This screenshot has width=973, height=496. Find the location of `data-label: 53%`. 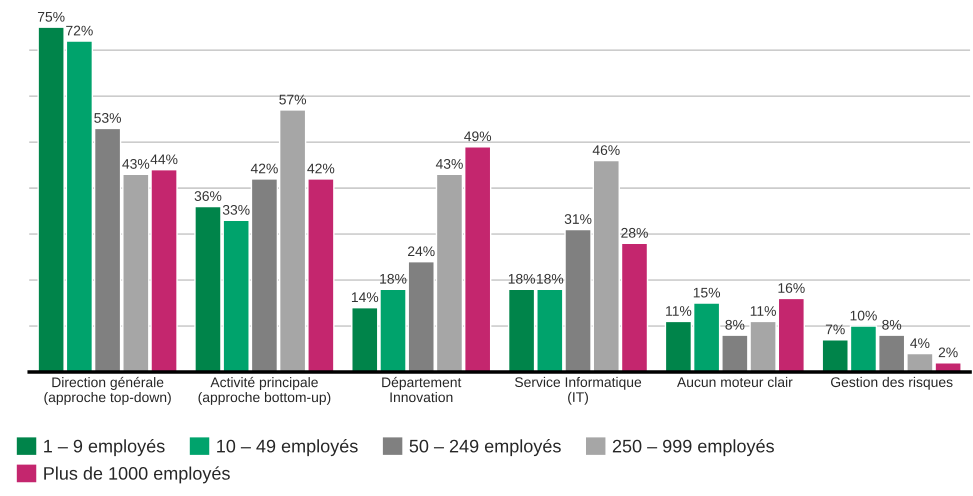

data-label: 53% is located at coordinates (108, 118).